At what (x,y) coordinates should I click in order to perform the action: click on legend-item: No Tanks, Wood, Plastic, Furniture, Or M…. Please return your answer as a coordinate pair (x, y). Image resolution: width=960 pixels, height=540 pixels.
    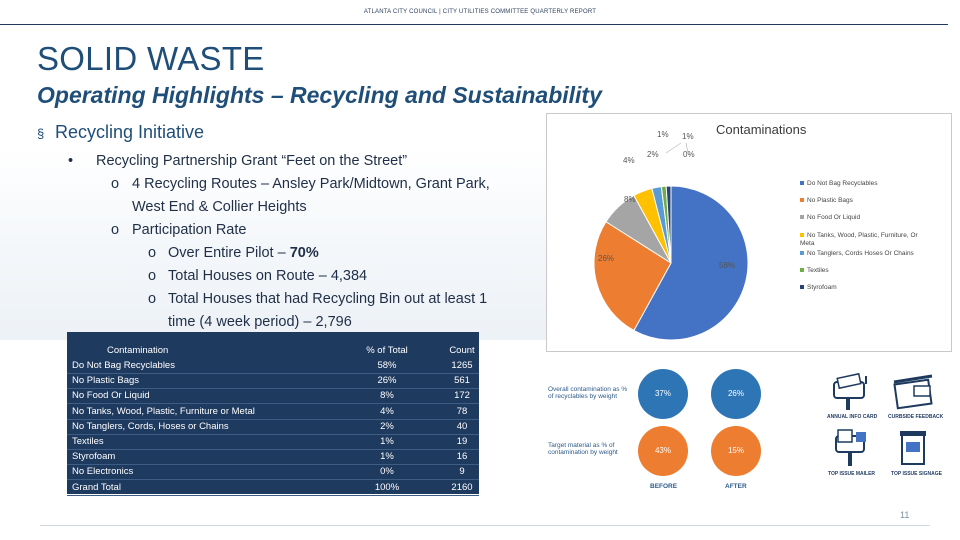
    Looking at the image, I should click on (865, 240).